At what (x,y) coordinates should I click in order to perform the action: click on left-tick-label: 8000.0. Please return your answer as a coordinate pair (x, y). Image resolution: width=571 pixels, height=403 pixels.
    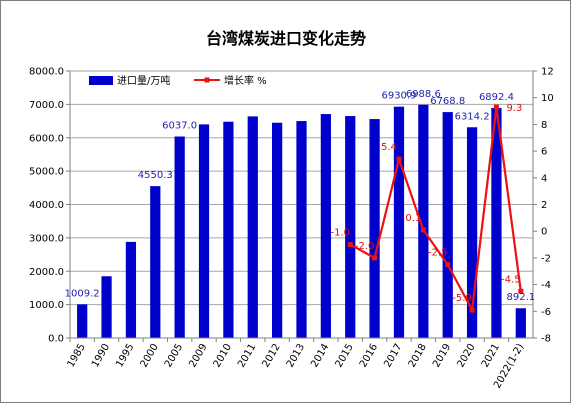
    Looking at the image, I should click on (46, 72).